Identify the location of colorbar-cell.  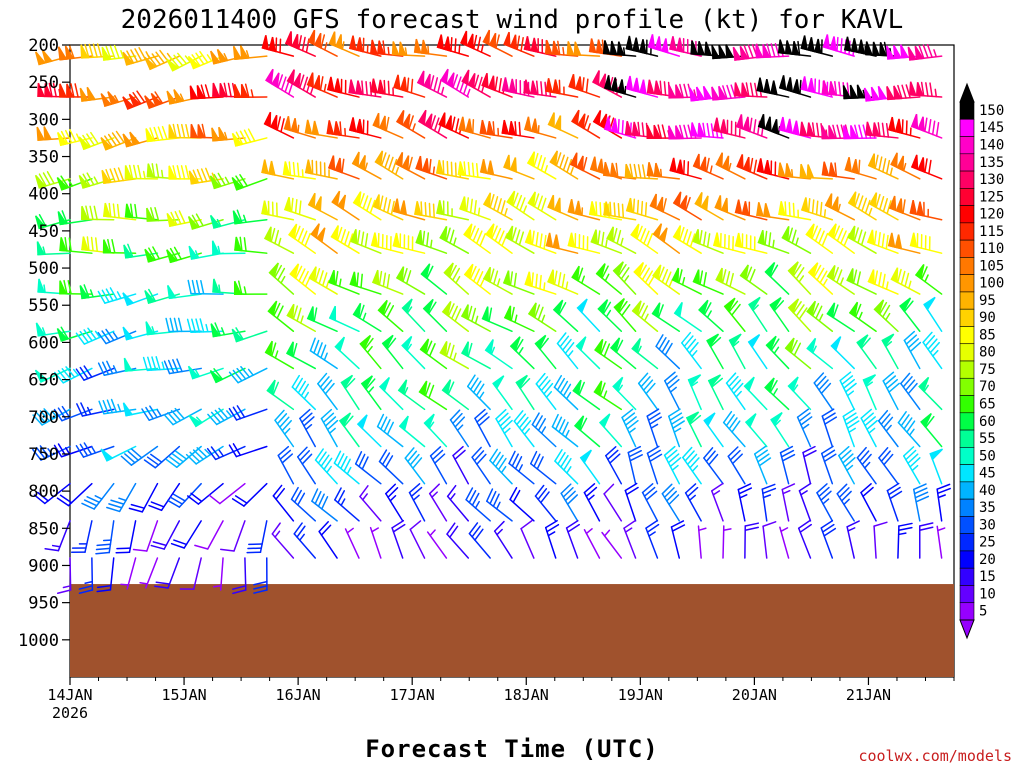
(967, 352).